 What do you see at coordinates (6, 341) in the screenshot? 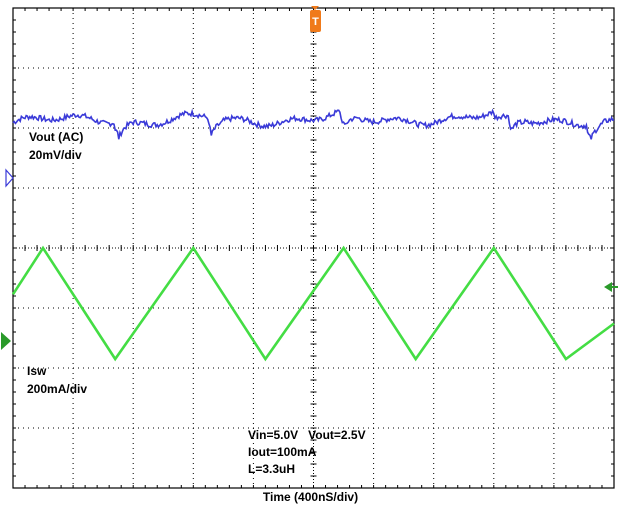
I see `ch2-ground-marker-icon` at bounding box center [6, 341].